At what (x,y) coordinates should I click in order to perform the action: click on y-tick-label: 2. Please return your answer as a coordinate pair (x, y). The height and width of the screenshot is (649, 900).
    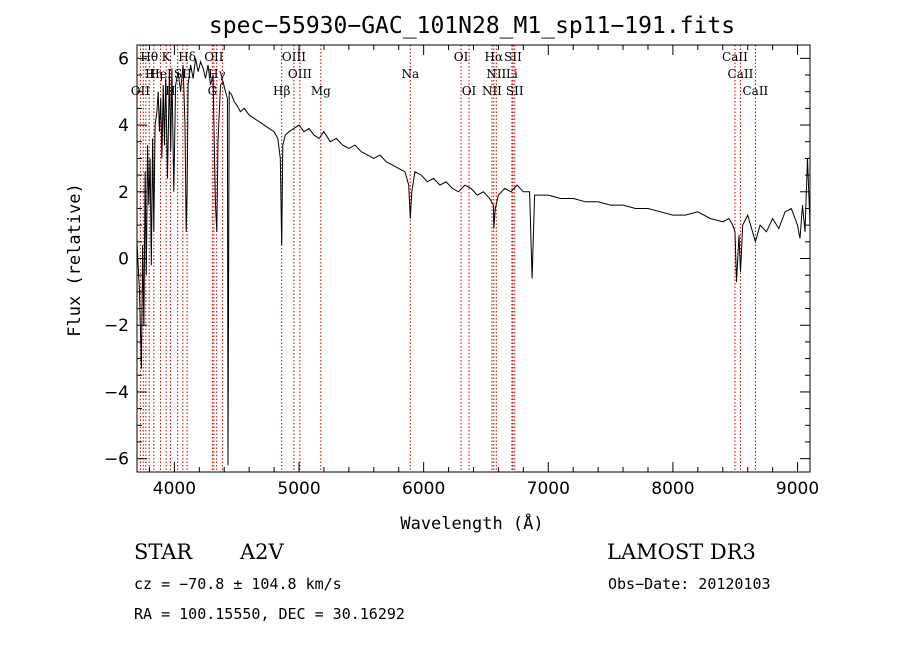
    Looking at the image, I should click on (123, 193).